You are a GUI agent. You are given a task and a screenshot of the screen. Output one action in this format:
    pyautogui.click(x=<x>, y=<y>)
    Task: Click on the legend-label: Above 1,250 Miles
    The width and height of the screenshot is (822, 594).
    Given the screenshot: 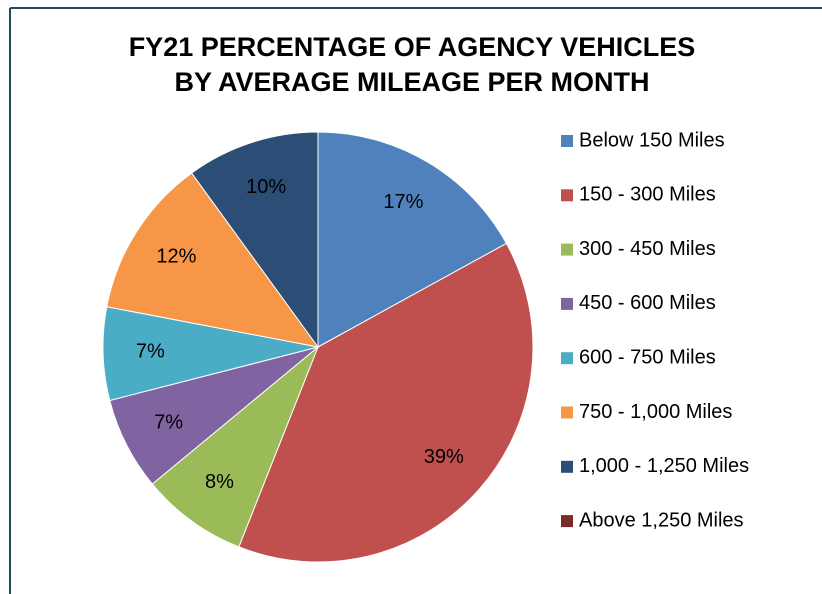 What is the action you would take?
    pyautogui.click(x=661, y=520)
    